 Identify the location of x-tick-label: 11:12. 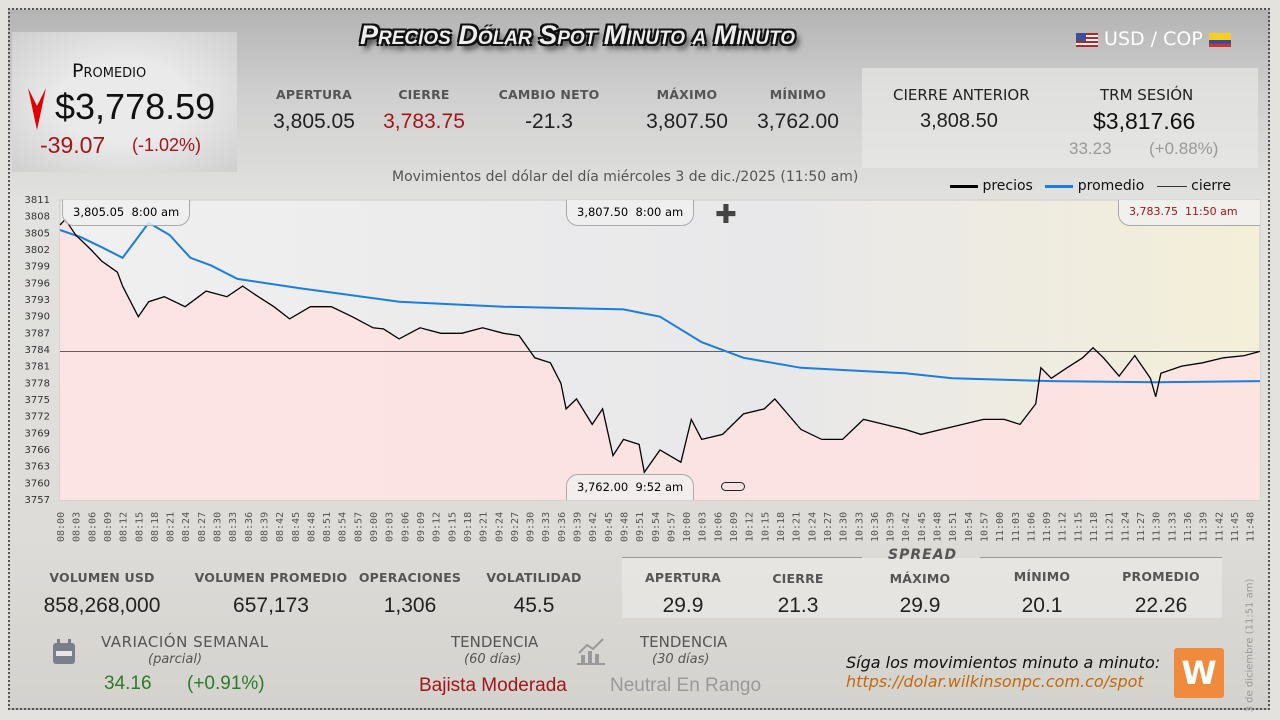
(1063, 527).